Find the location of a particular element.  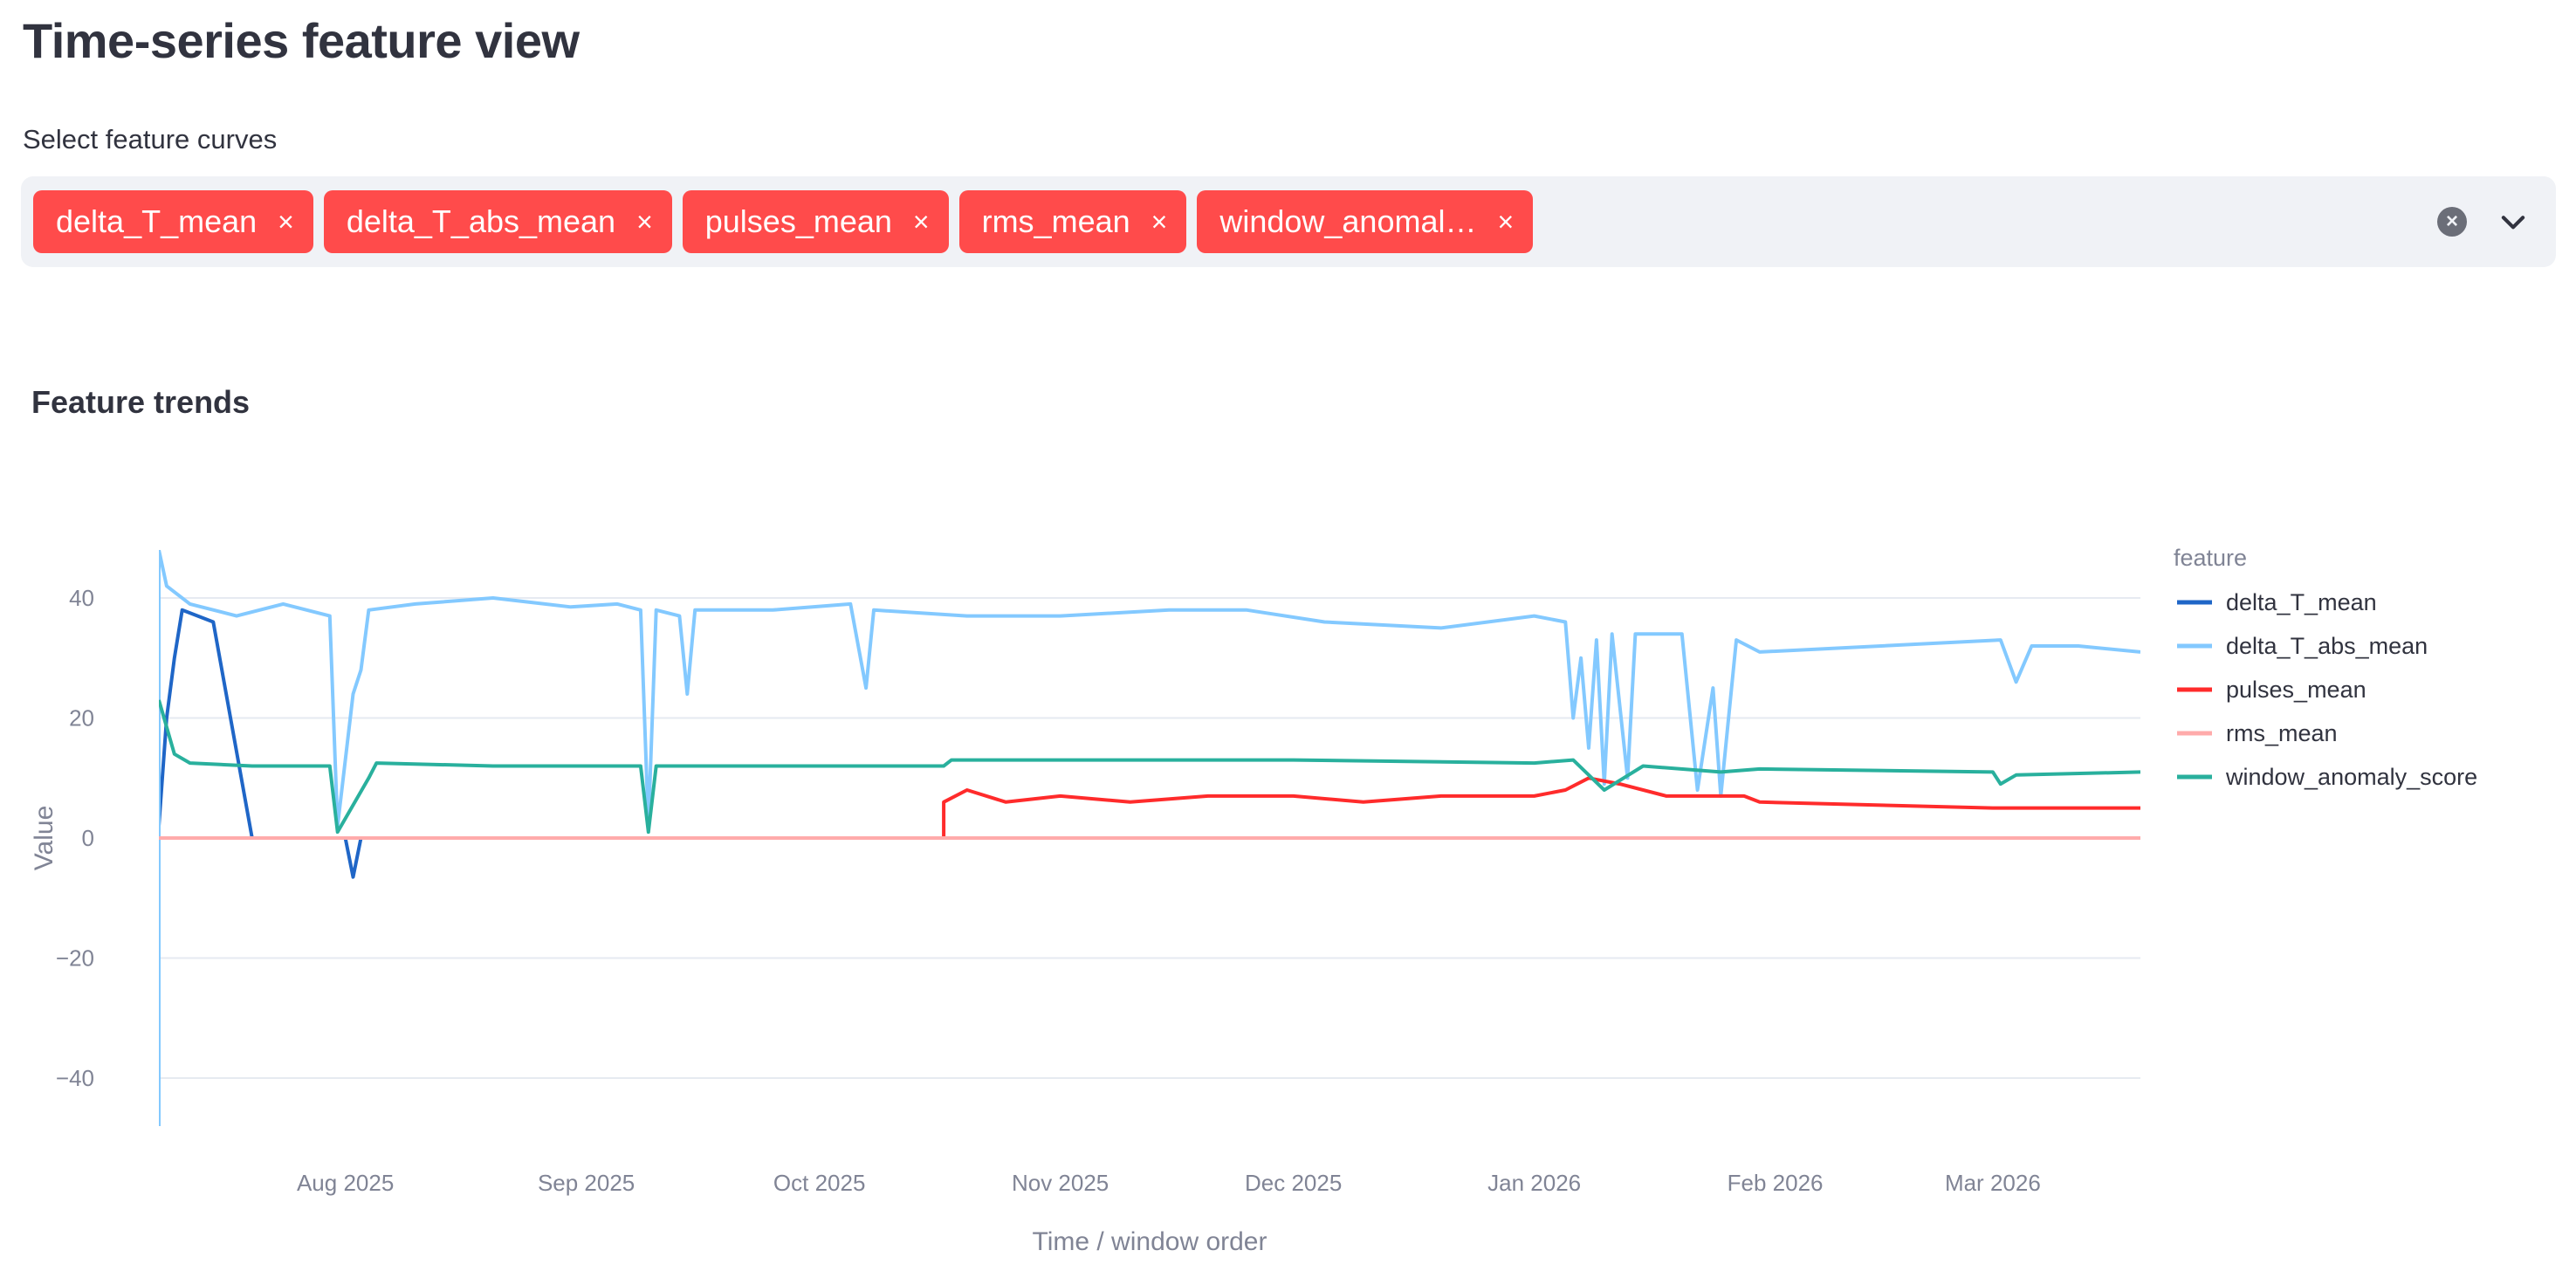

y-axis-title: Value is located at coordinates (44, 838).